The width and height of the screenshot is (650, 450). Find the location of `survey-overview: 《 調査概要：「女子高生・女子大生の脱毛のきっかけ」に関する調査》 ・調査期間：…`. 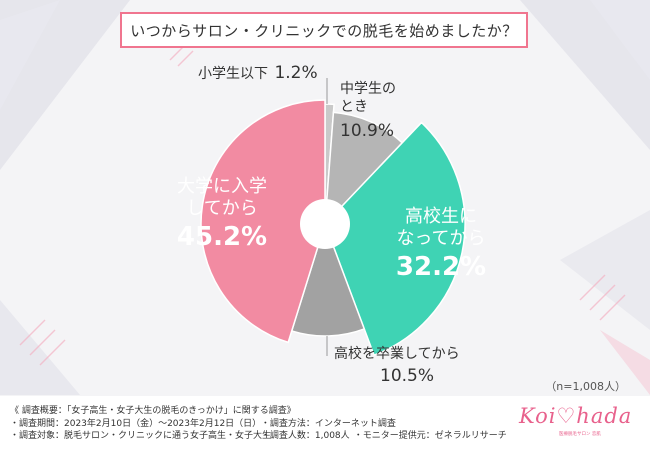

survey-overview: 《 調査概要：「女子高生・女子大生の脱毛のきっかけ」に関する調査》 ・調査期間：… is located at coordinates (258, 424).